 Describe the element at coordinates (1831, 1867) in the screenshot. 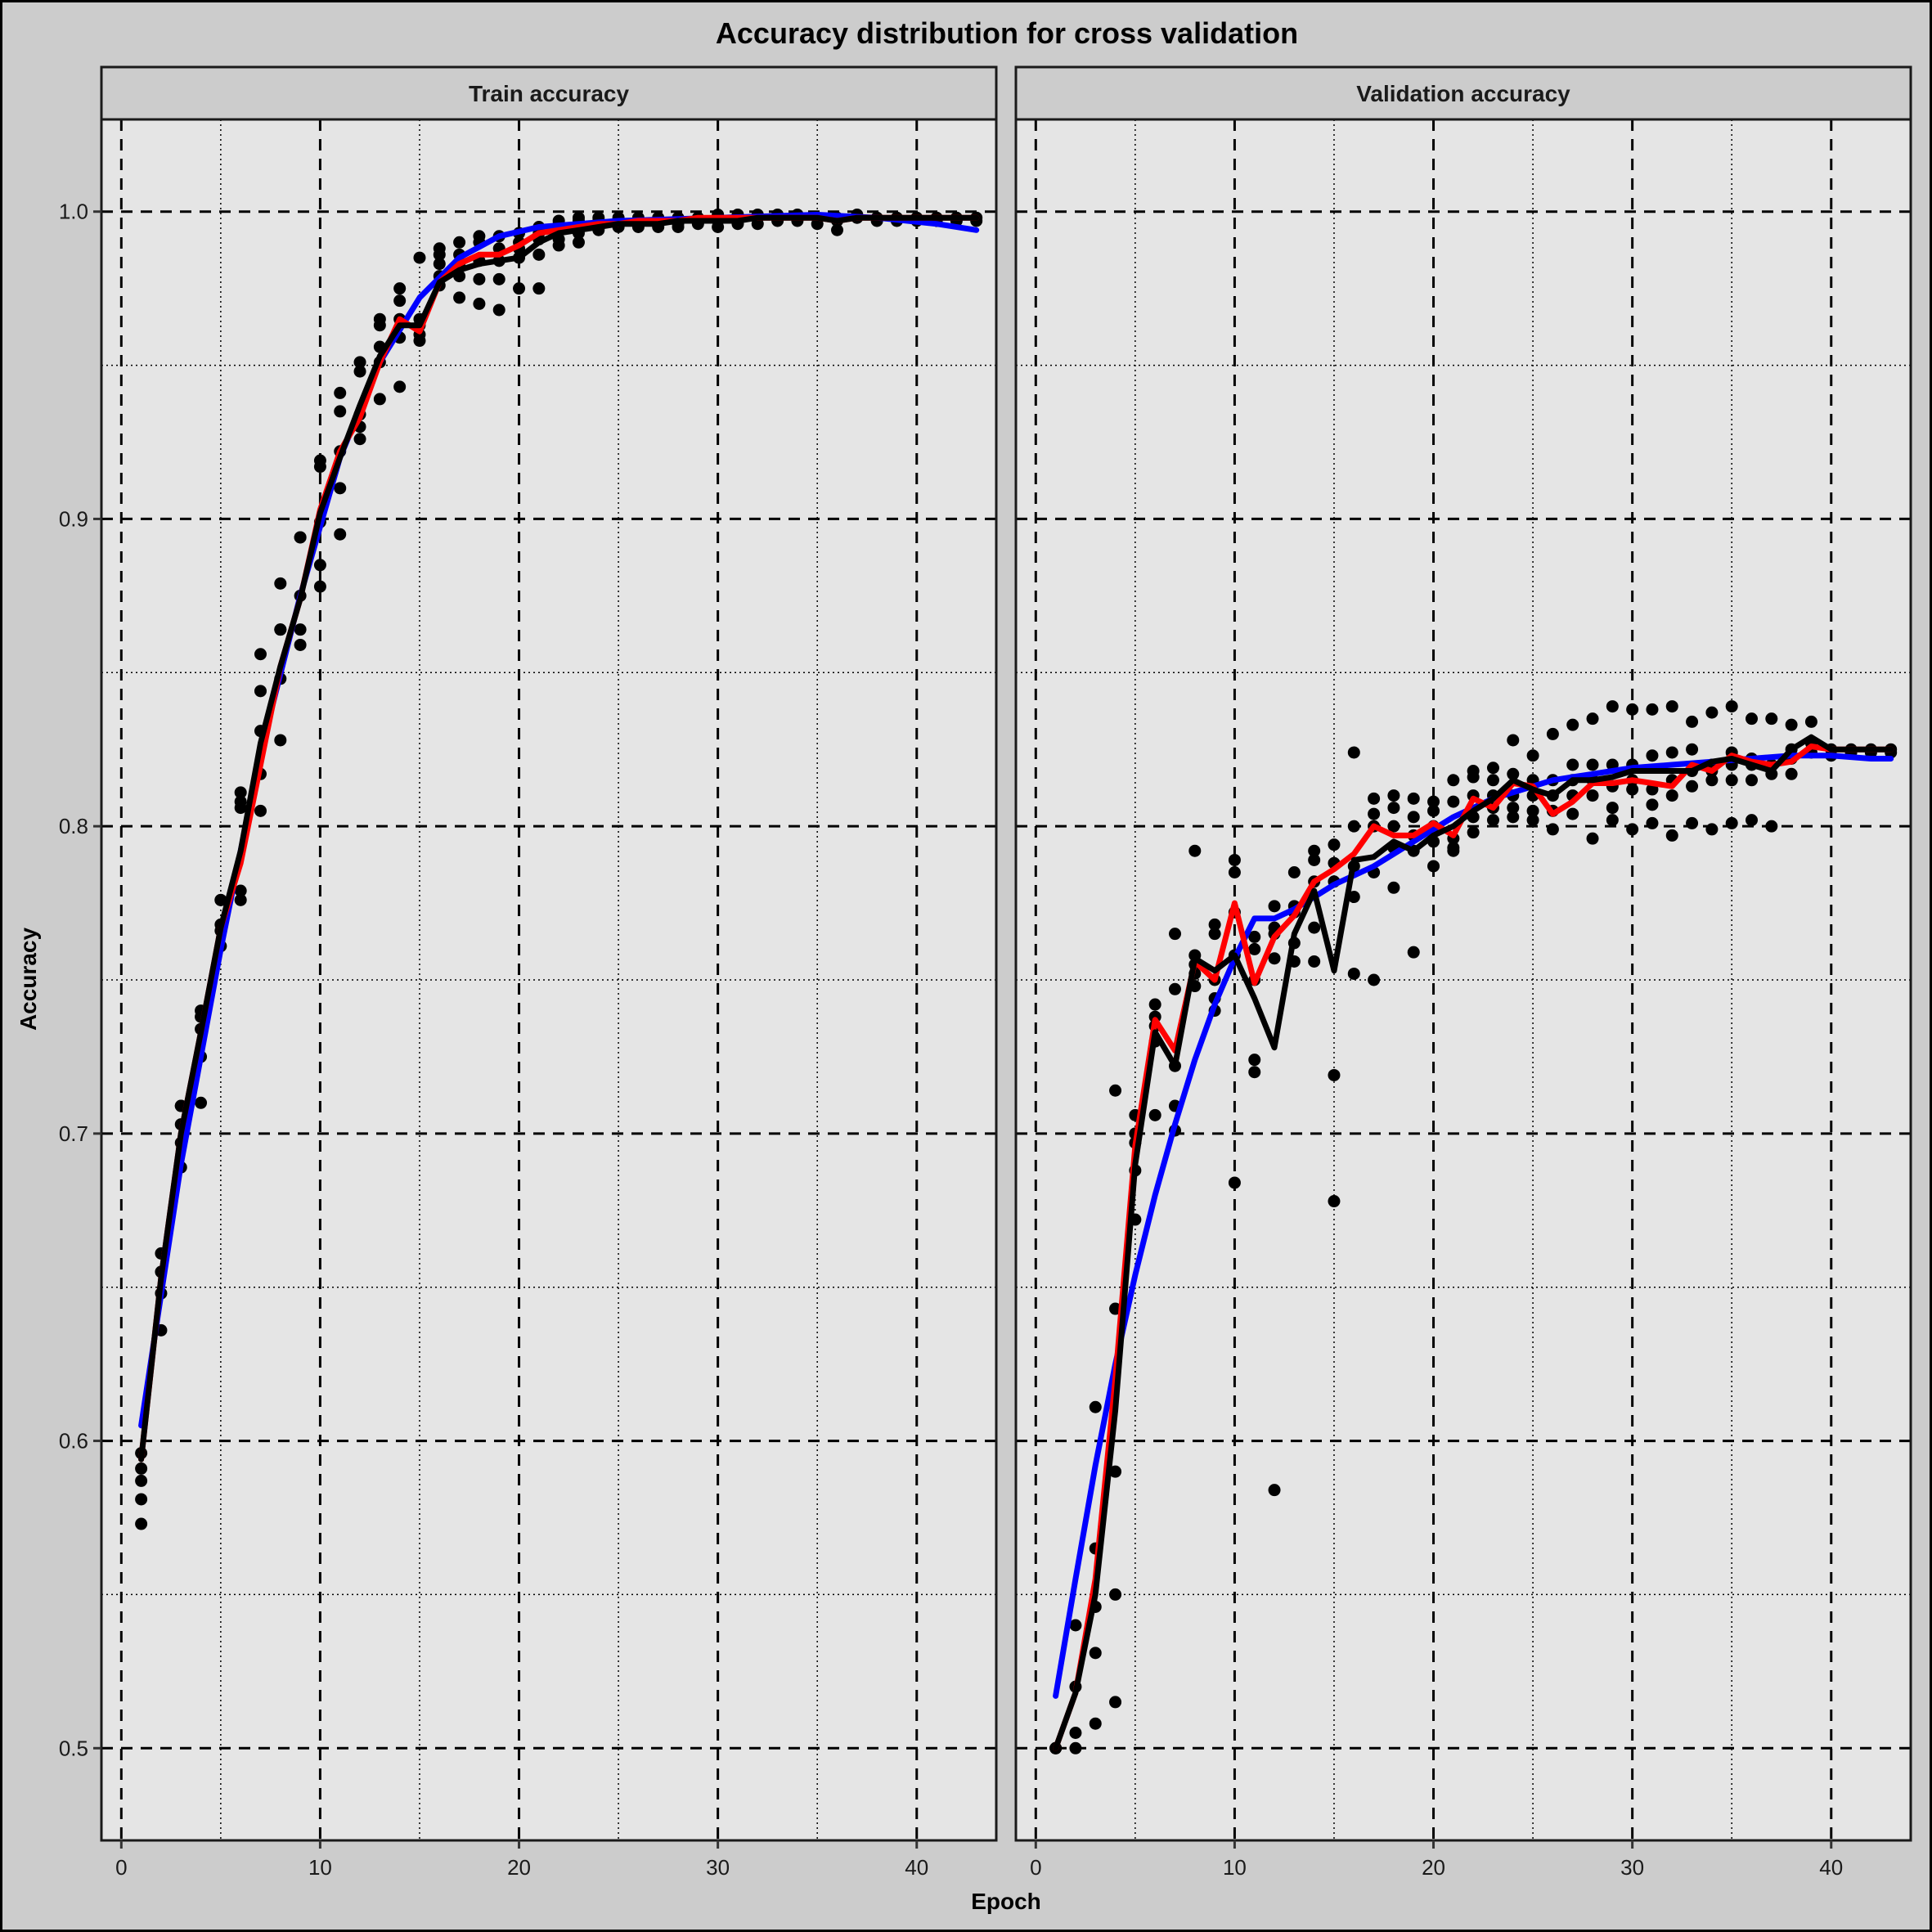

I see `x-tick-label: 40` at that location.